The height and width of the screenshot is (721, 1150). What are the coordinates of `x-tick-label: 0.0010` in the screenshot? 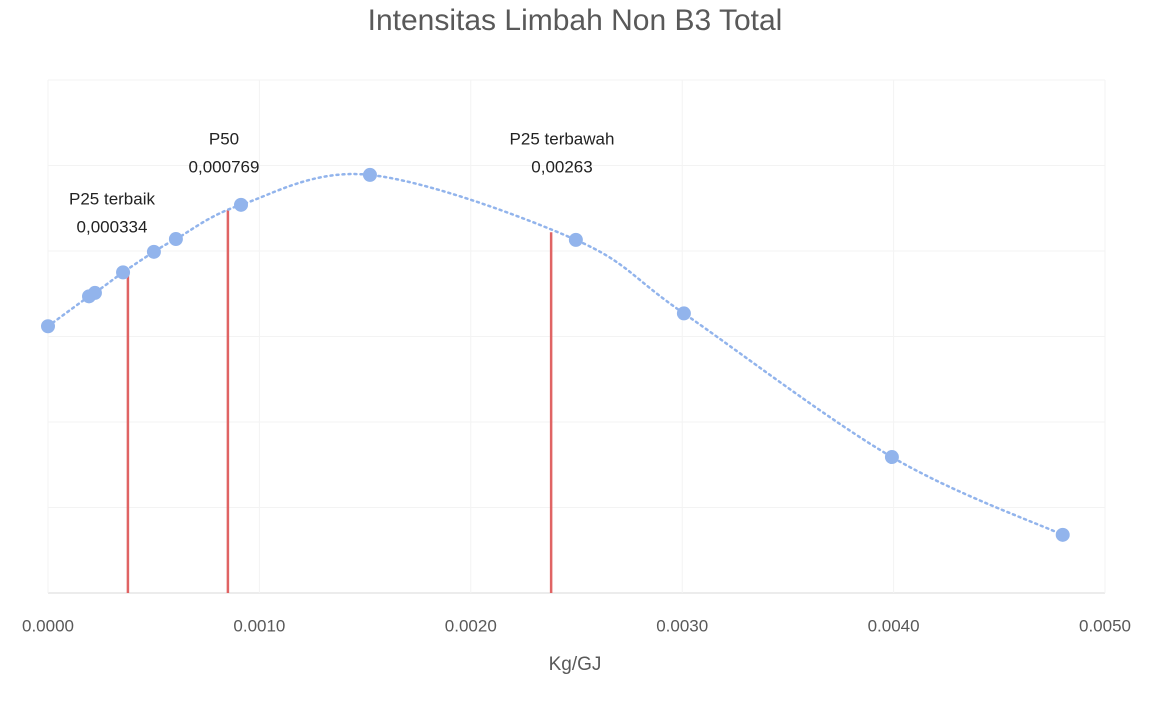 It's located at (259, 625).